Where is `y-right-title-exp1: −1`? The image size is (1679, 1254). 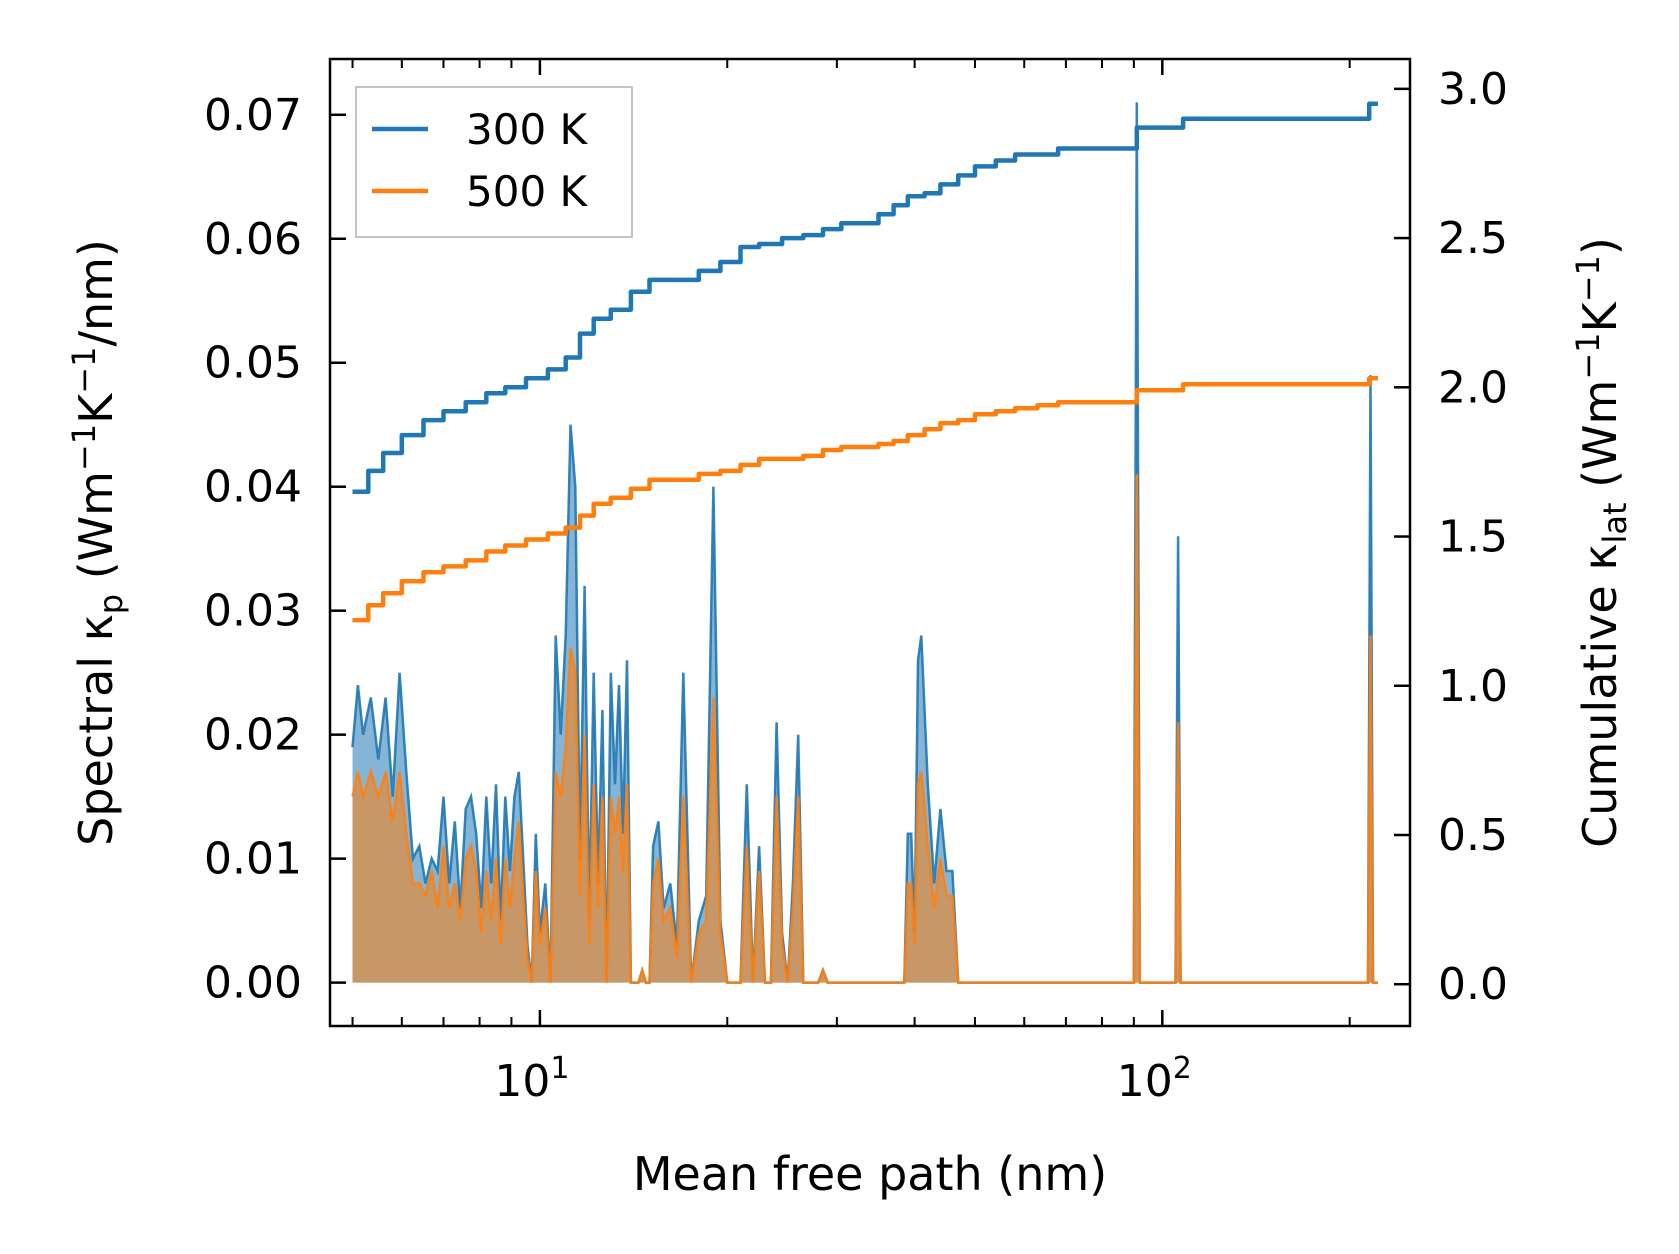 y-right-title-exp1: −1 is located at coordinates (1588, 355).